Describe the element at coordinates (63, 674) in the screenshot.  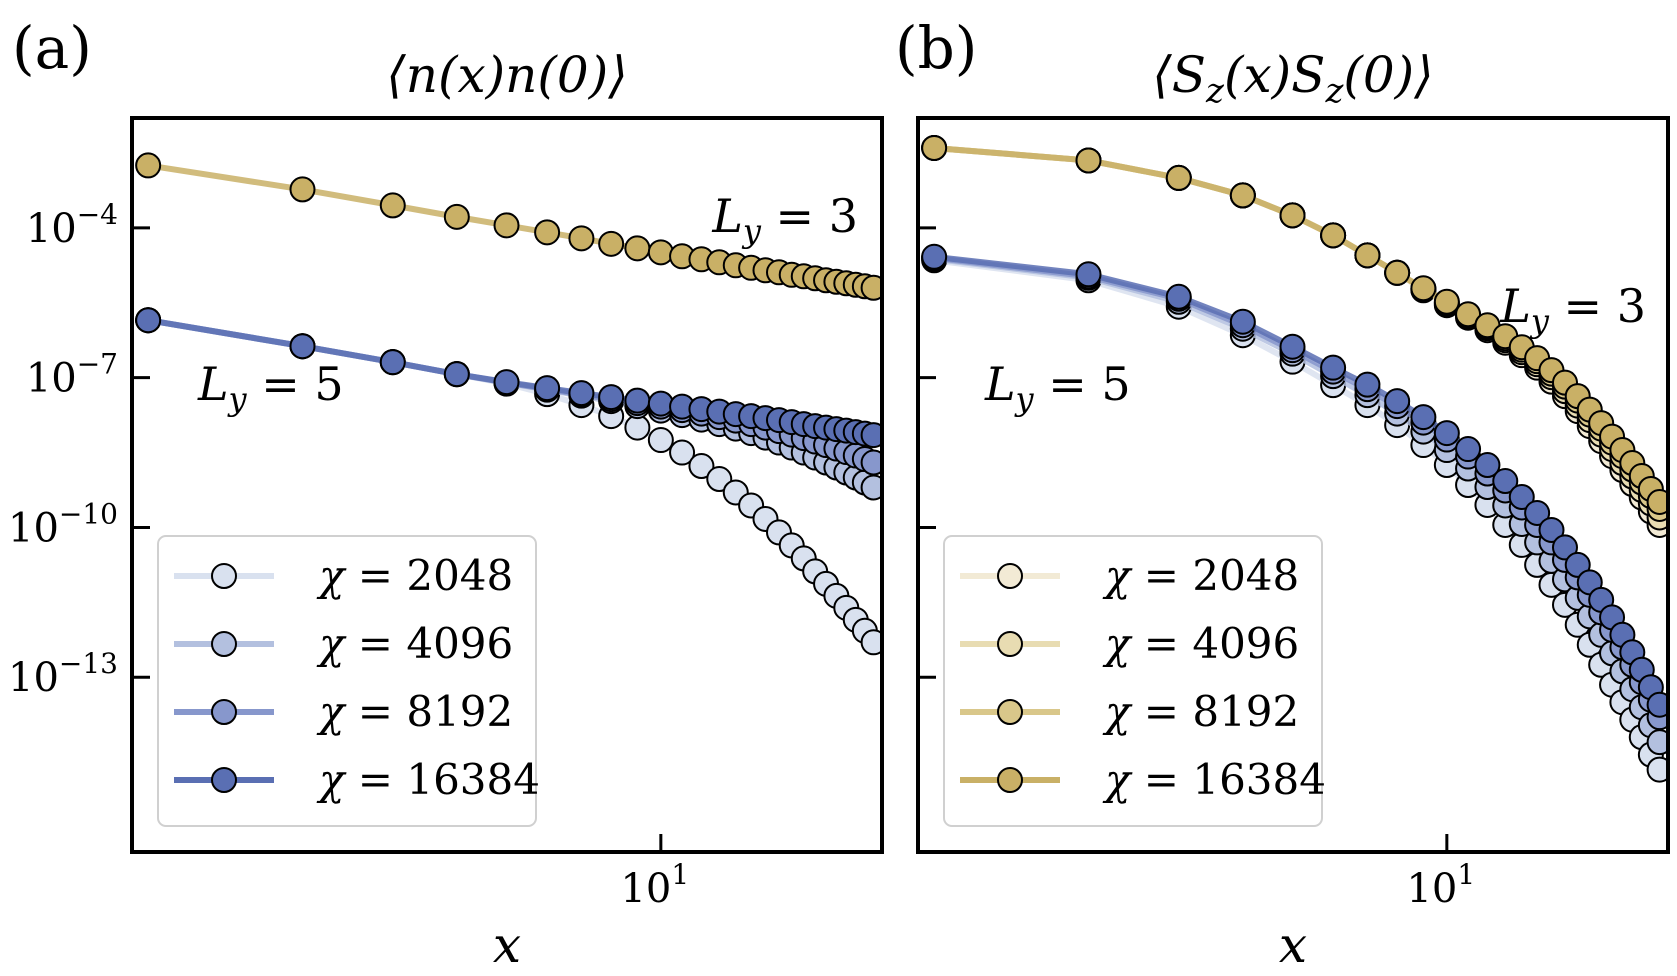
I see `y-tick-label: 10⁻¹³` at that location.